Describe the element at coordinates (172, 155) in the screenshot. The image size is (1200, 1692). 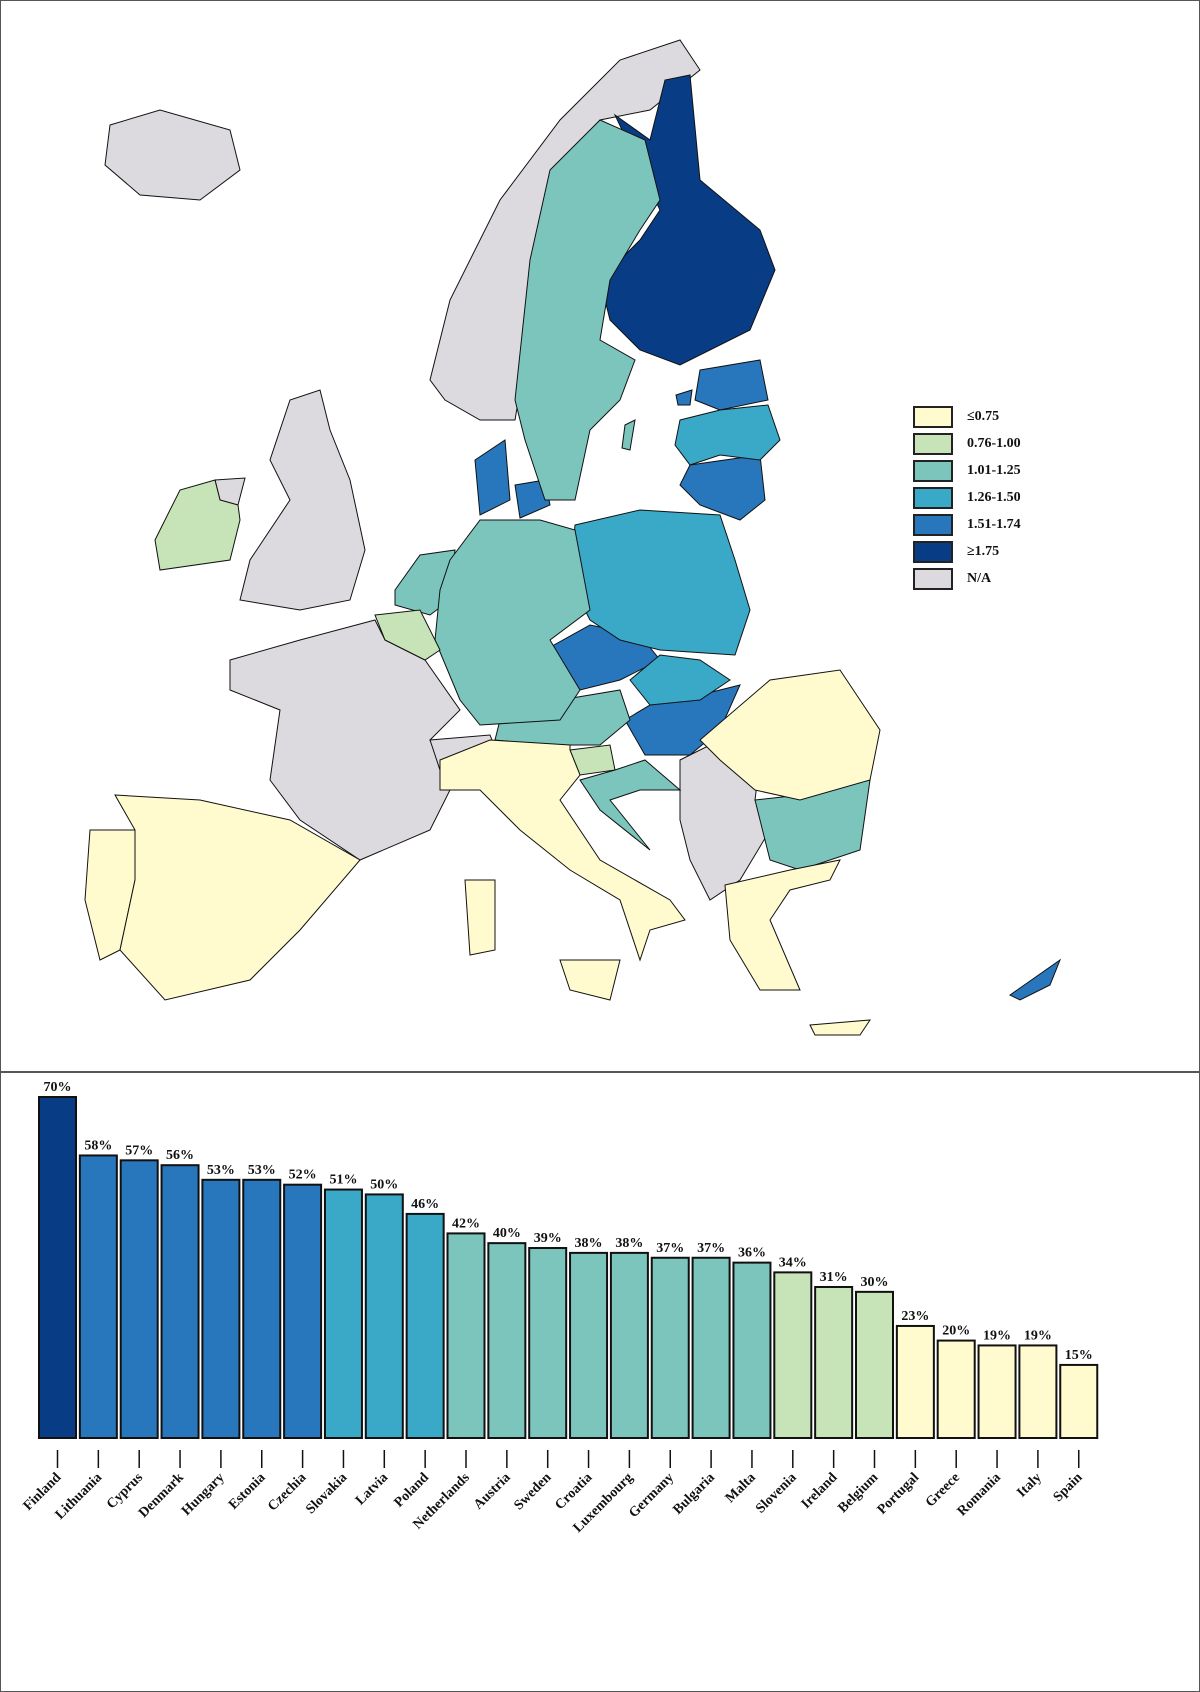
I see `country-iceland` at that location.